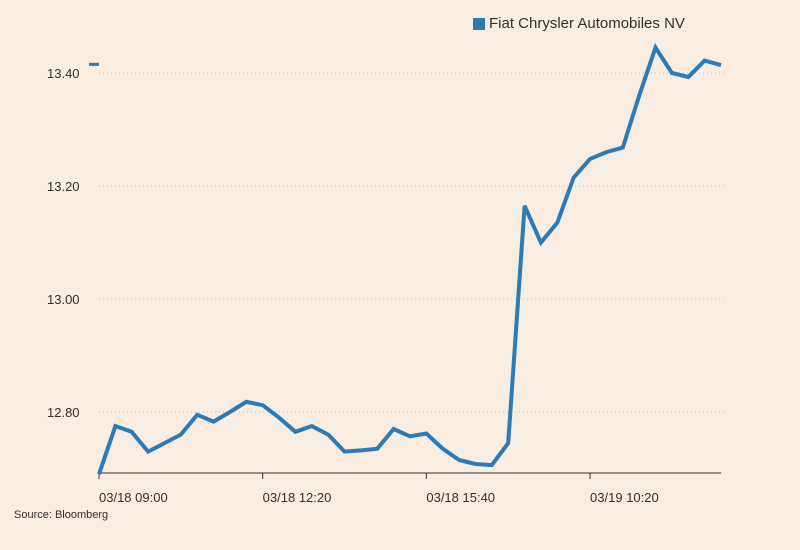  I want to click on y-tick-label: 13.40, so click(63, 73).